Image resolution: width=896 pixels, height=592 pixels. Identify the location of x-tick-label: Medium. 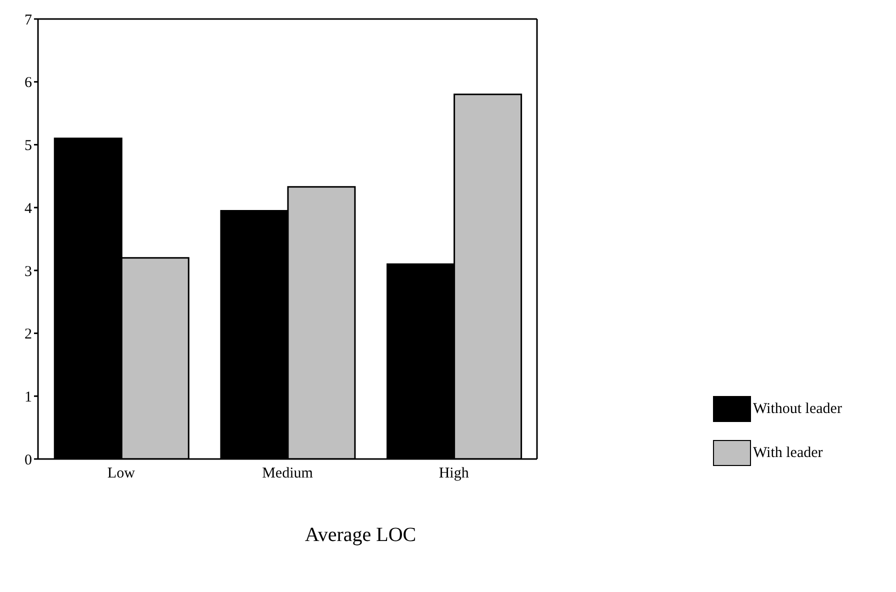
(288, 474).